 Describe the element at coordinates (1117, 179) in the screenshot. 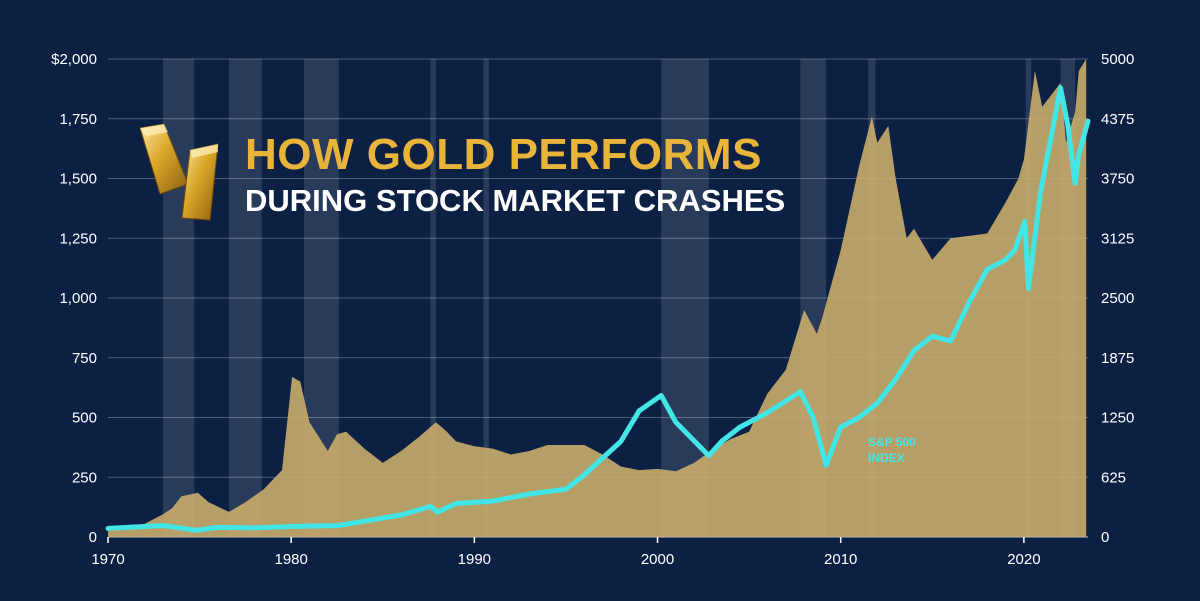

I see `y-right-tick-label: 3750` at that location.